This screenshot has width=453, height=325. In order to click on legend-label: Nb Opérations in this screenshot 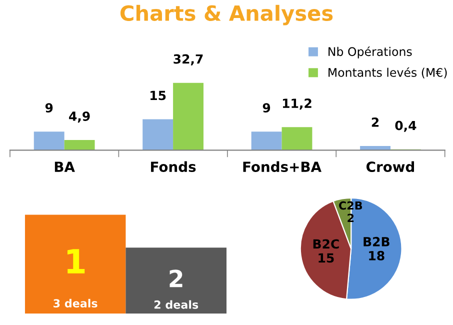, I will do `click(370, 52)`.